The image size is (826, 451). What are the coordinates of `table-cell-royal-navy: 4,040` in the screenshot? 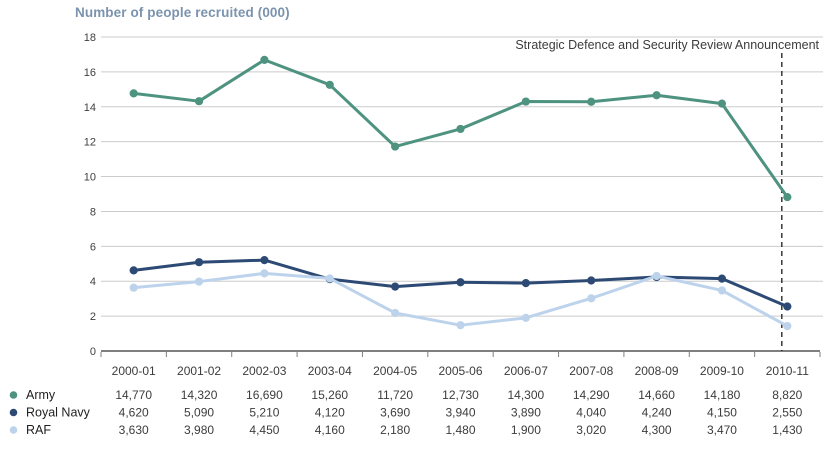 It's located at (591, 413).